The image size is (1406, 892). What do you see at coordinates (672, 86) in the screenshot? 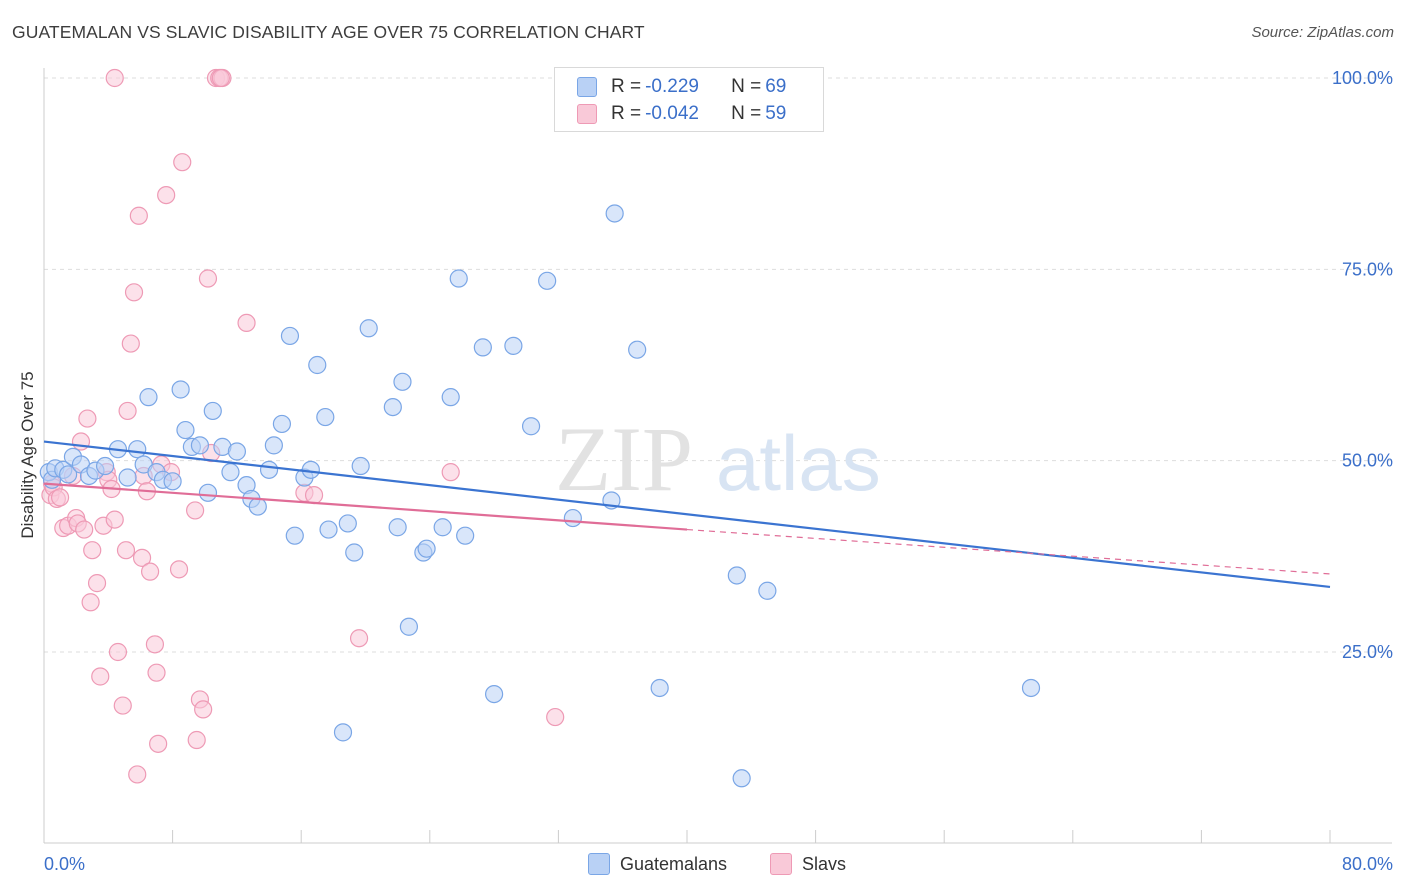
I see `legend-r-value: -0.229` at bounding box center [672, 86].